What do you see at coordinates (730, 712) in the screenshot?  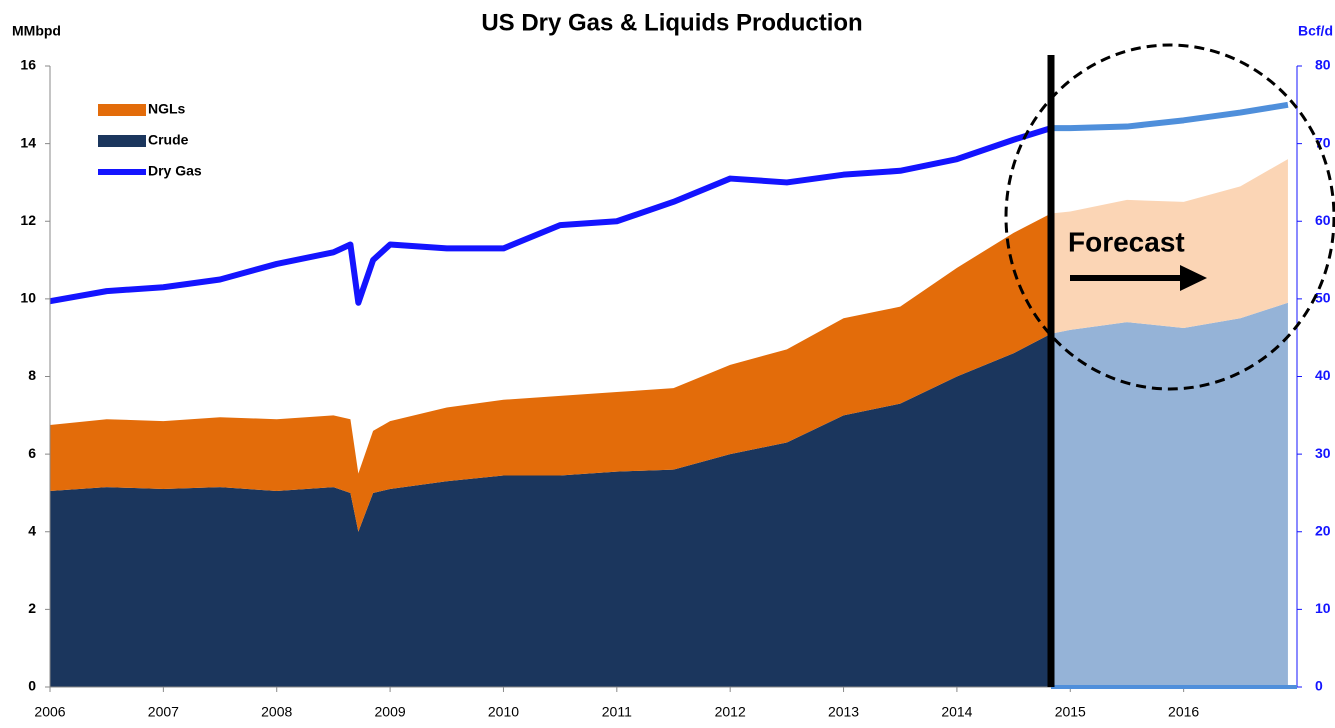 I see `x-tick-label: 2012` at bounding box center [730, 712].